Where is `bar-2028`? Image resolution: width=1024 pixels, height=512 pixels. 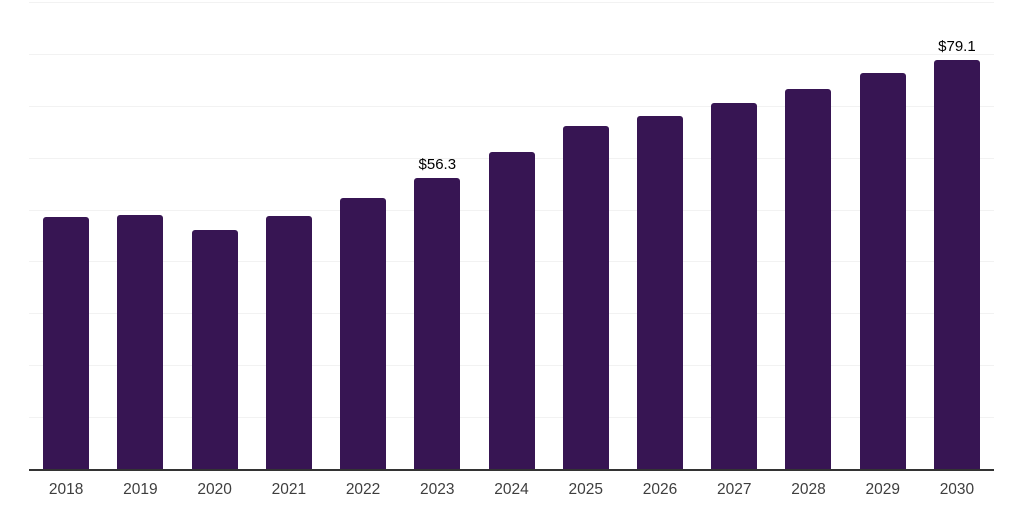
bar-2028 is located at coordinates (808, 279).